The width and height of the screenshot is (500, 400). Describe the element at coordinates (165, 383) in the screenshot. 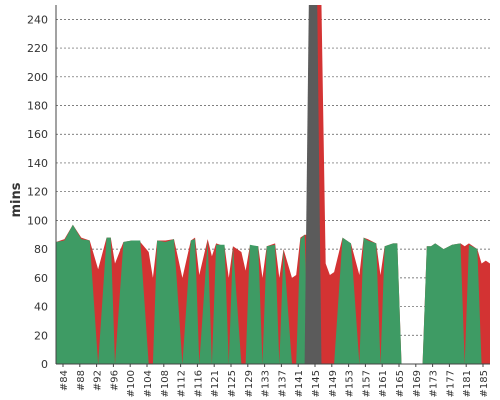

I see `x-tick-label: #108` at that location.